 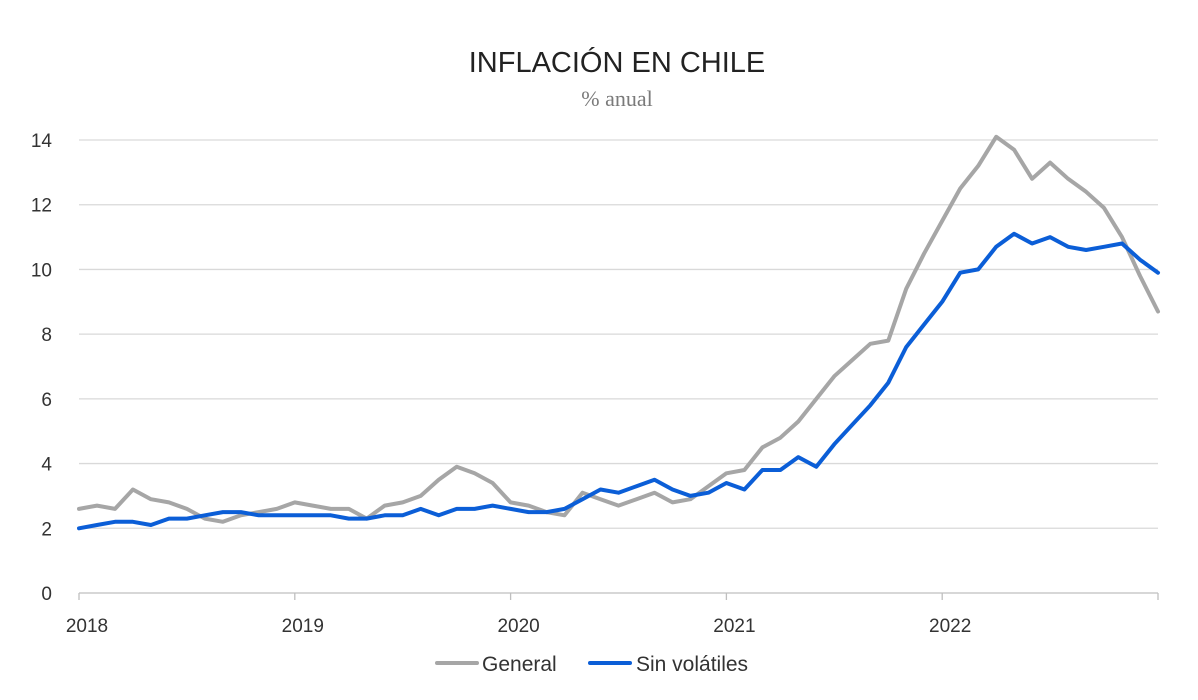 I want to click on chart-subtitle: % anual, so click(x=616, y=98).